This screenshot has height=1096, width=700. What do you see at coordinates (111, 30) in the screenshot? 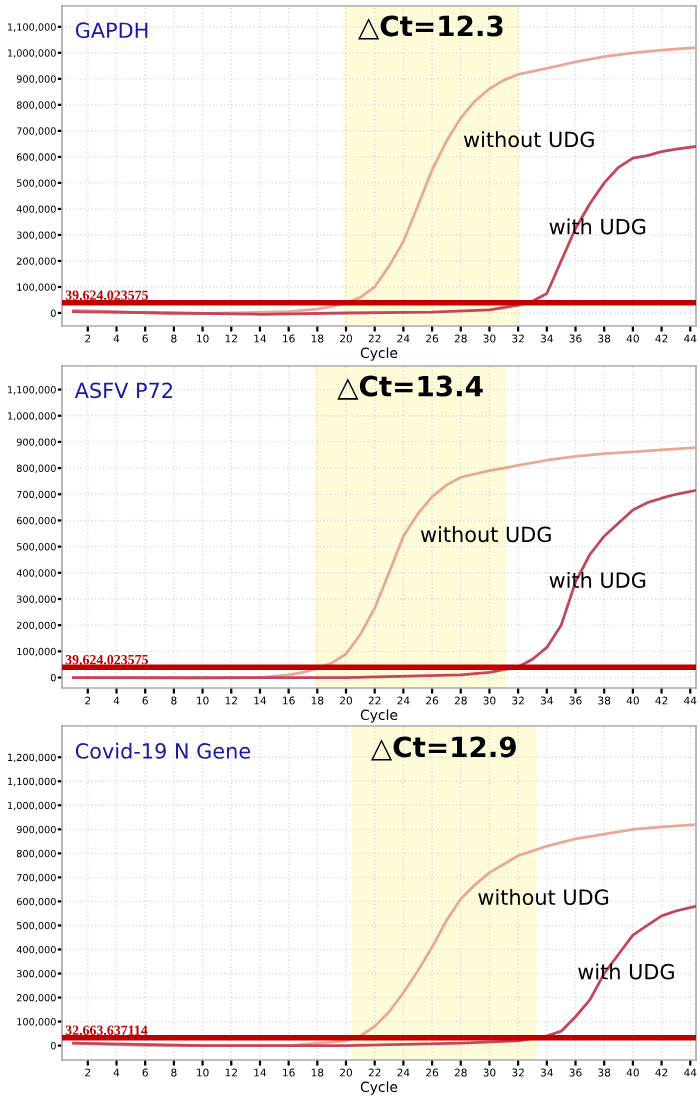
I see `text: GAPDH` at bounding box center [111, 30].